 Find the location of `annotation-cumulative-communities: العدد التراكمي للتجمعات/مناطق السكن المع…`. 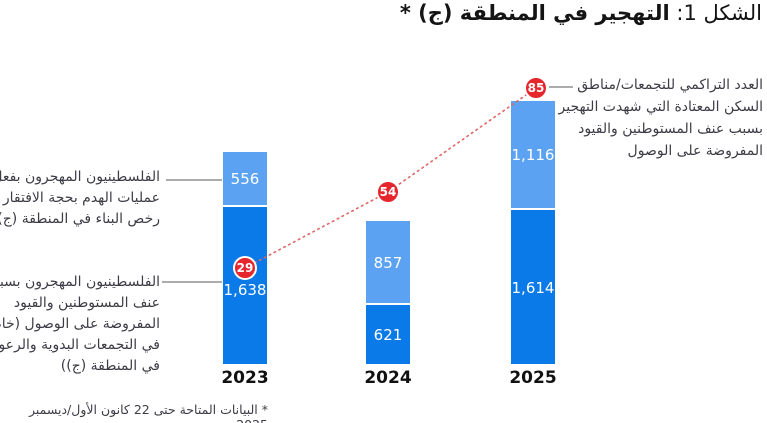

annotation-cumulative-communities: العدد التراكمي للتجمعات/مناطق السكن المع… is located at coordinates (660, 118).